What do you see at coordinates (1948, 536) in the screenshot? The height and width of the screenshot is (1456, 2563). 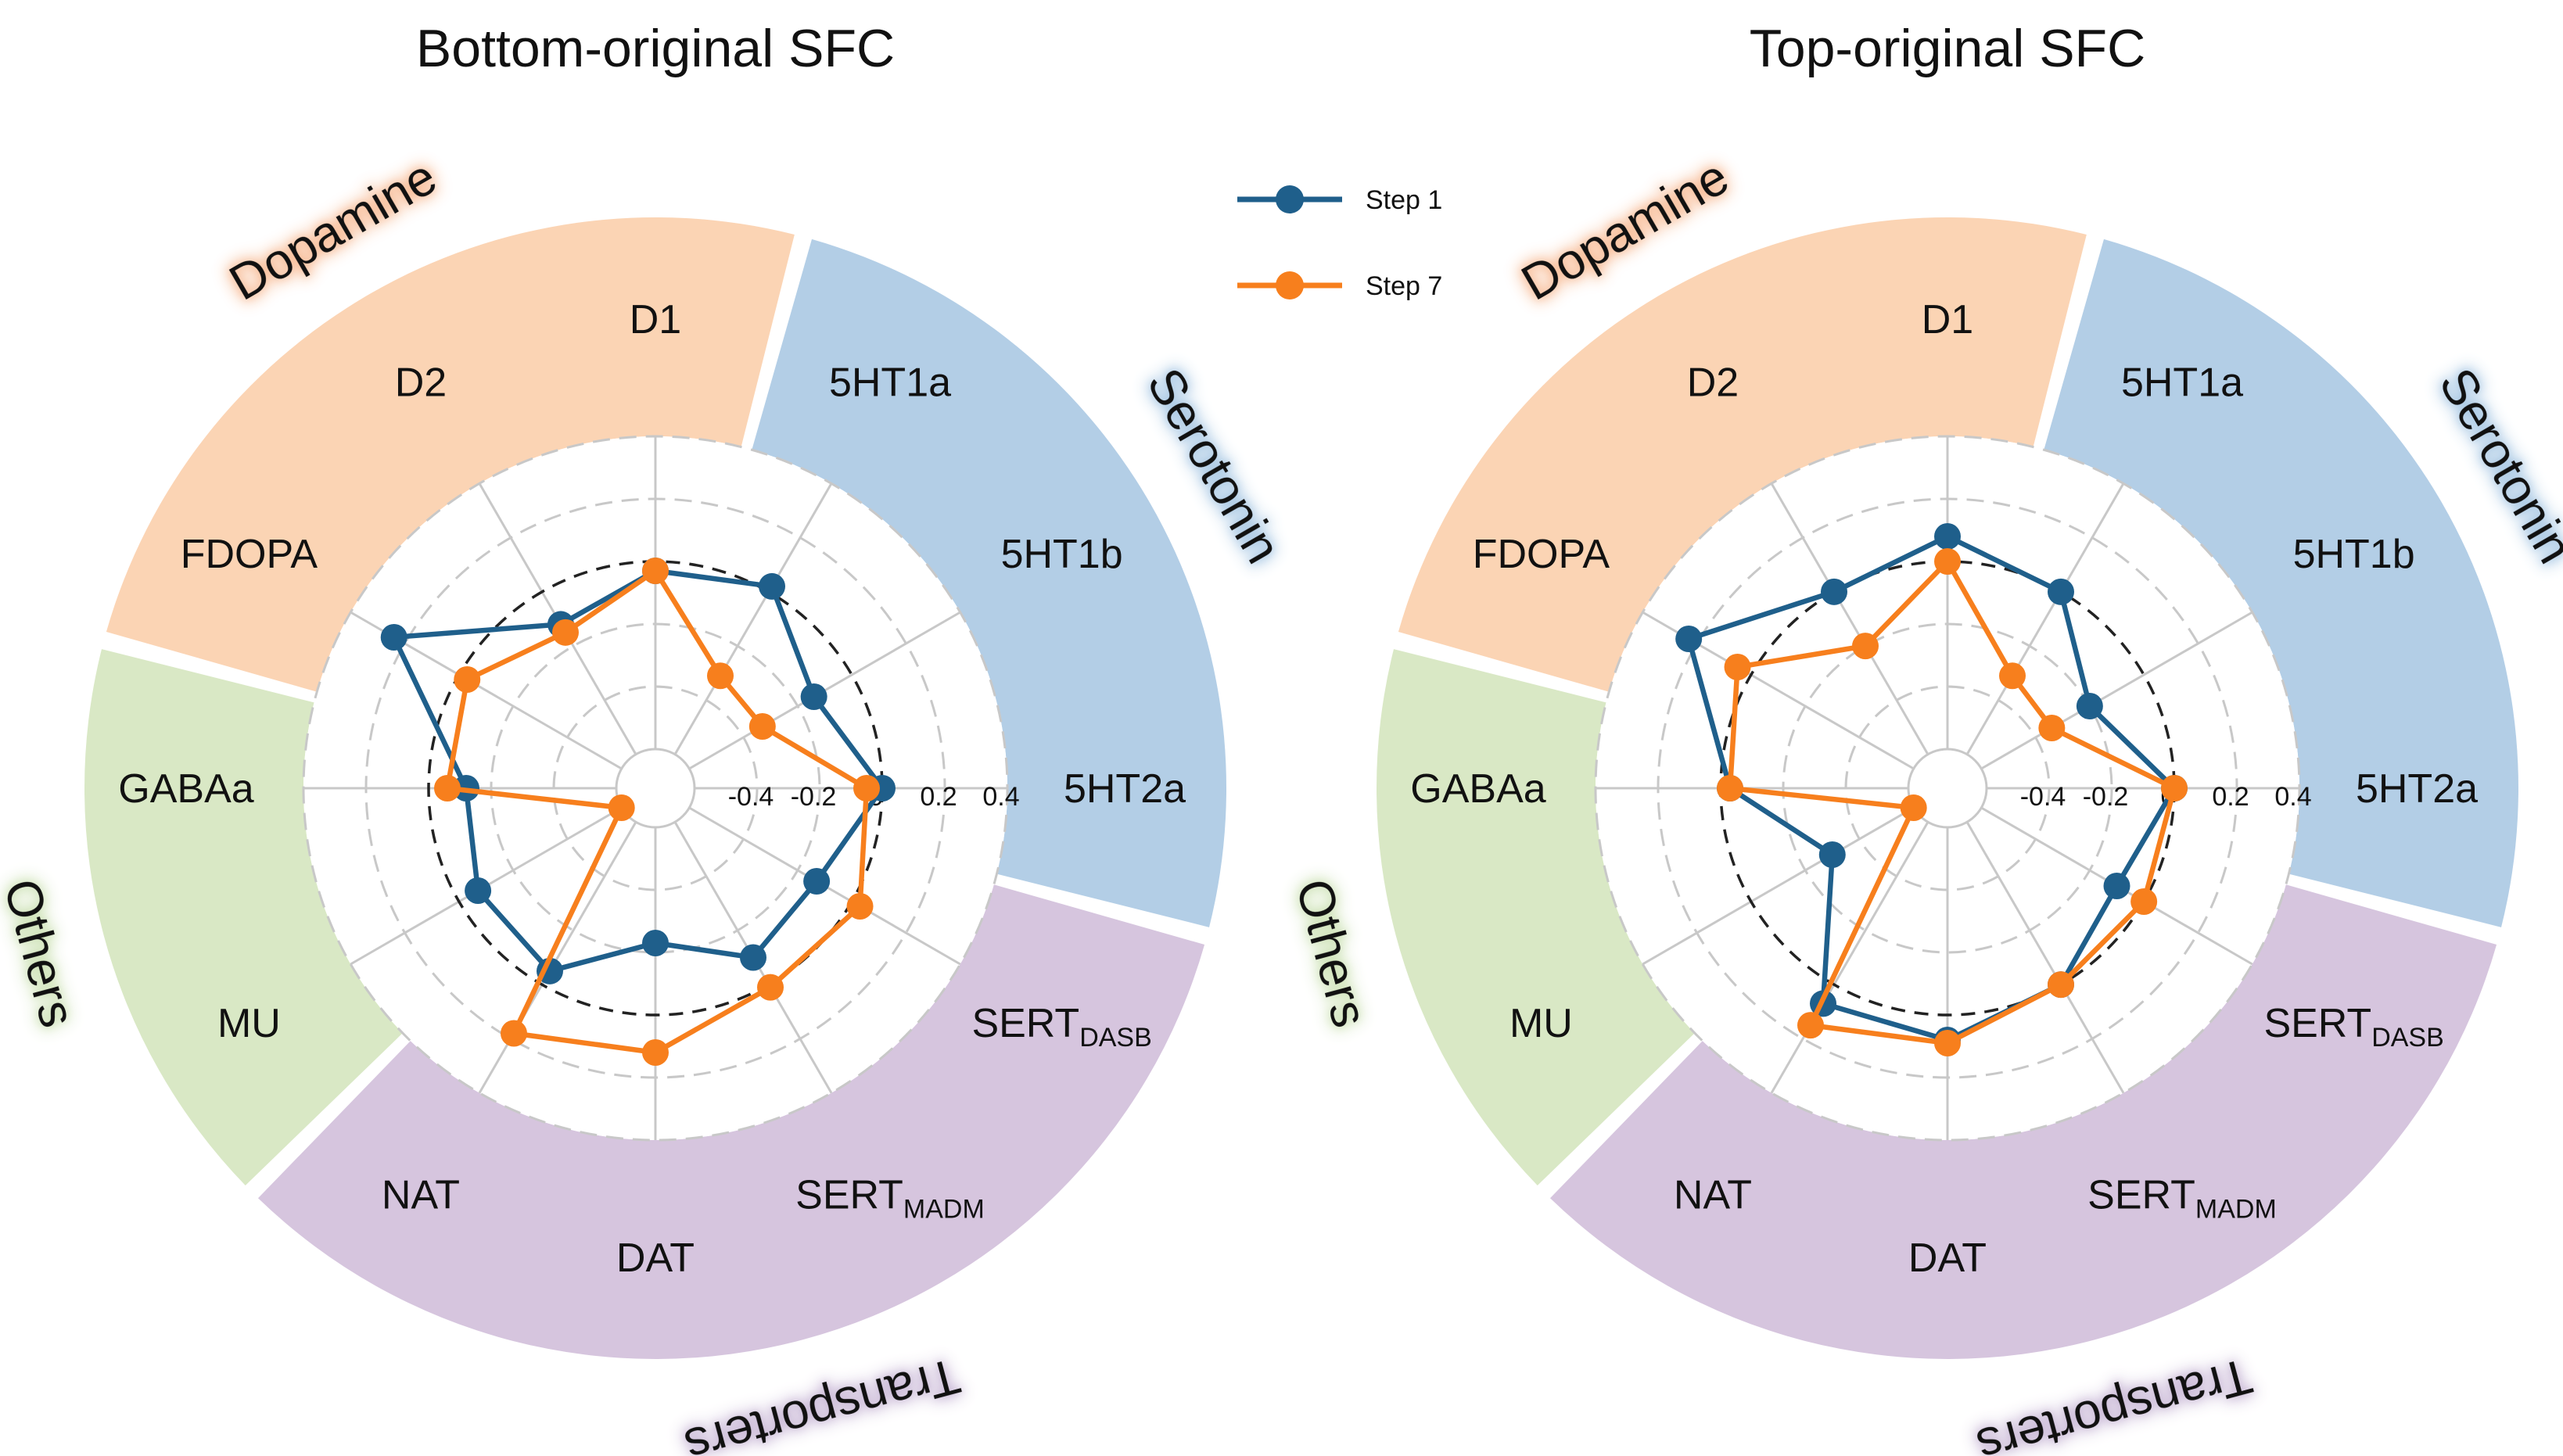 I see `series-point-step-1-d1` at bounding box center [1948, 536].